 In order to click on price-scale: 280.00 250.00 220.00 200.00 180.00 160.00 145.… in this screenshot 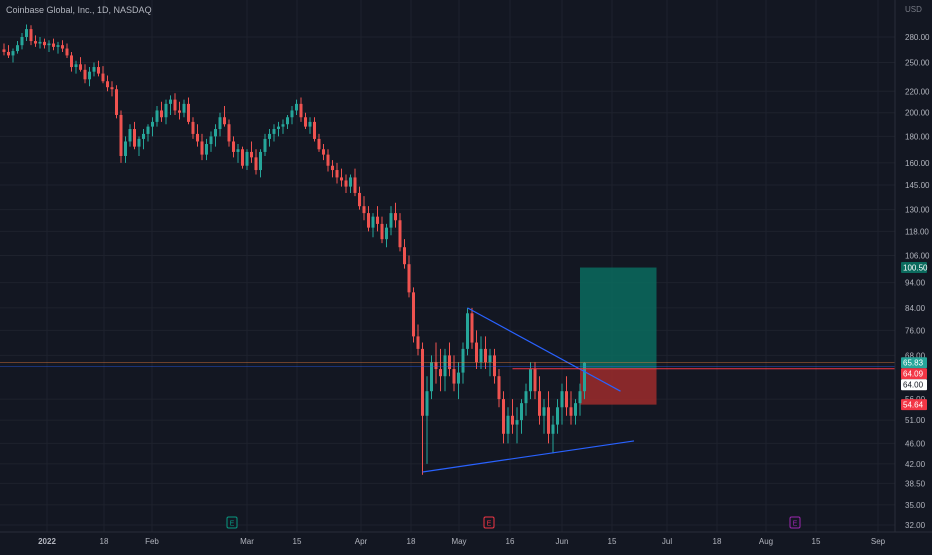, I will do `click(917, 281)`.